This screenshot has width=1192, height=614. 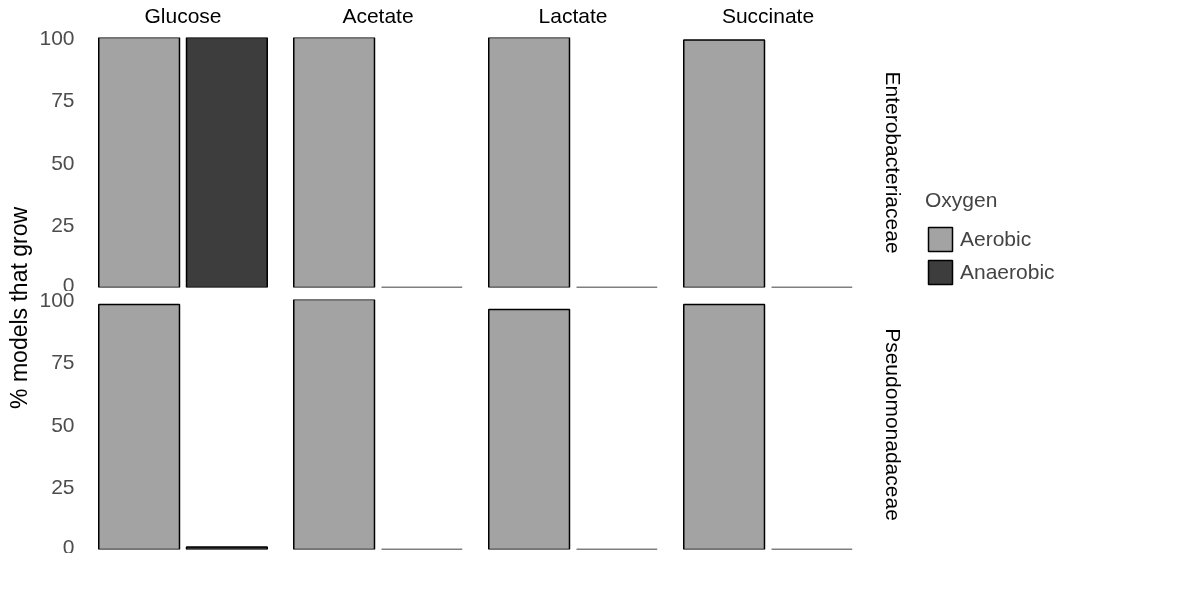 What do you see at coordinates (893, 424) in the screenshot?
I see `y2-axis-title: Pseudomonadaceae` at bounding box center [893, 424].